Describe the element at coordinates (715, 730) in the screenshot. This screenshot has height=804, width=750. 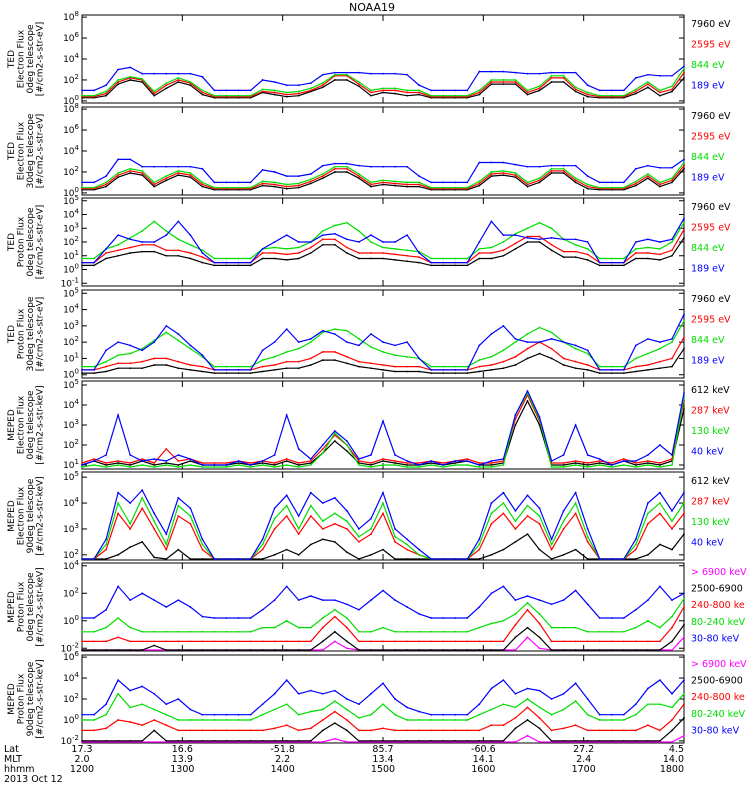
I see `legend-entry: 30-80 keV` at that location.